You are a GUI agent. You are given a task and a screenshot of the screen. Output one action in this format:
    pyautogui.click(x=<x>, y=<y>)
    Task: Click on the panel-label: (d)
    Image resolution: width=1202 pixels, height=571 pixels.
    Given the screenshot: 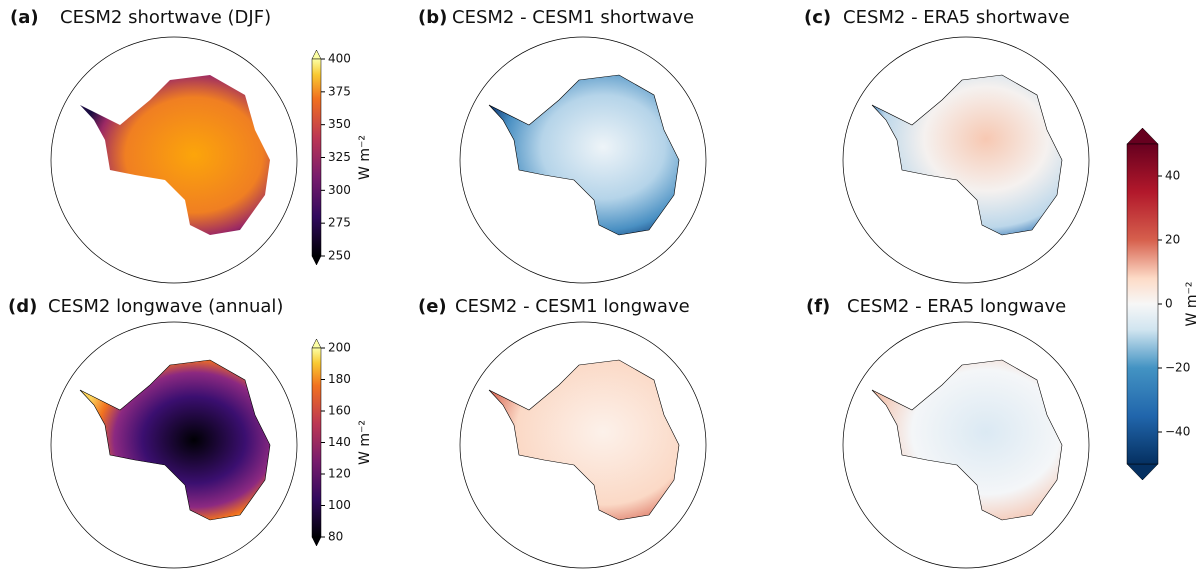 What is the action you would take?
    pyautogui.click(x=22, y=306)
    